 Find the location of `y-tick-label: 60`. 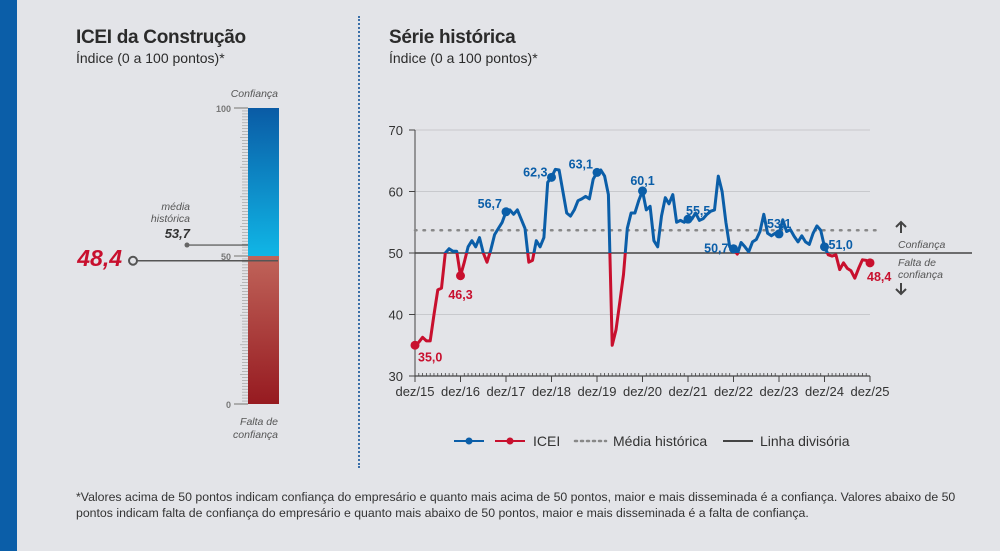

y-tick-label: 60 is located at coordinates (396, 192).